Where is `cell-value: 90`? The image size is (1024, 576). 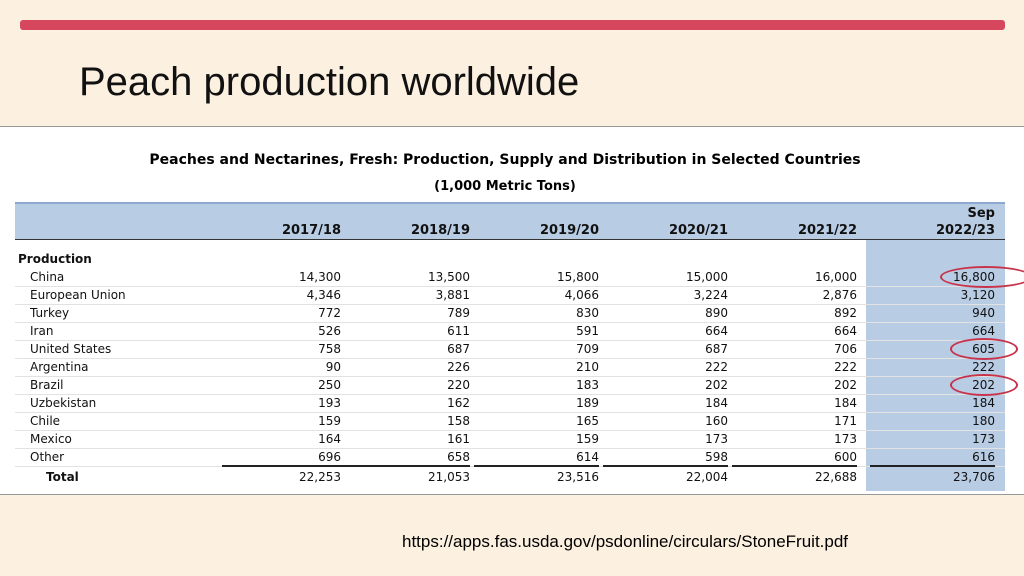 cell-value: 90 is located at coordinates (333, 367).